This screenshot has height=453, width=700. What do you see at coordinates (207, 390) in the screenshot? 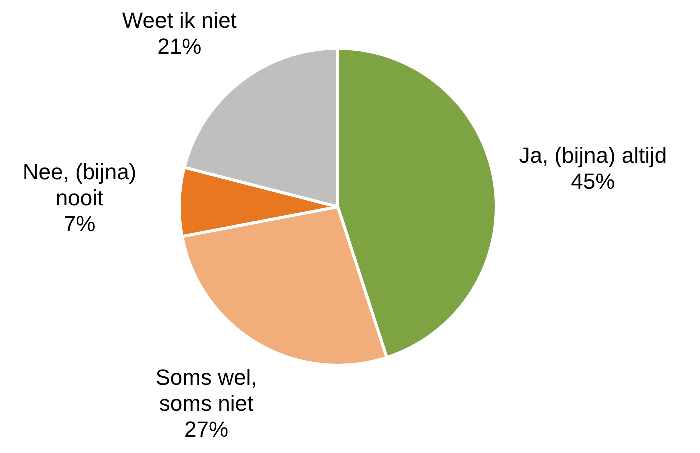
I see `slice-label: Soms wel, soms niet` at bounding box center [207, 390].